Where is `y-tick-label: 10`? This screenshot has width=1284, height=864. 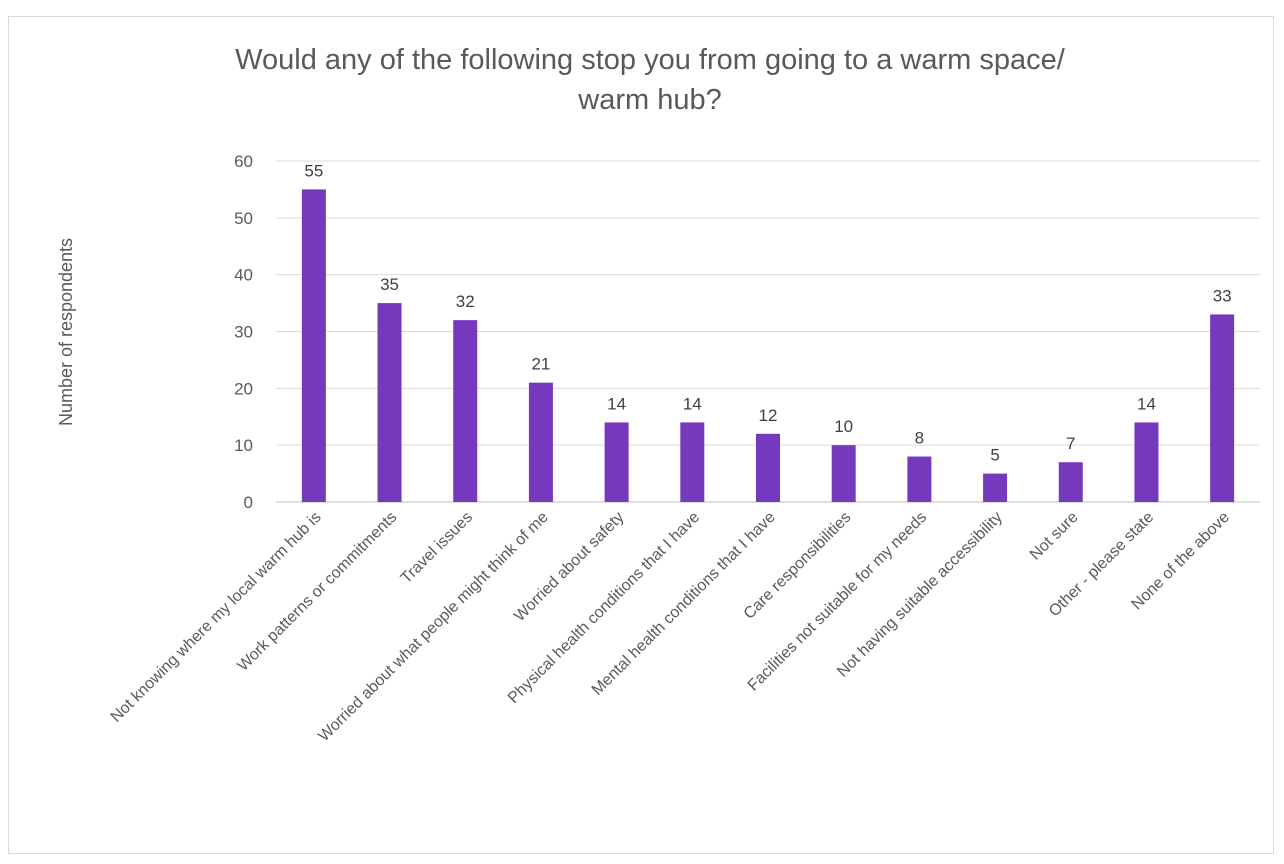 y-tick-label: 10 is located at coordinates (243, 445).